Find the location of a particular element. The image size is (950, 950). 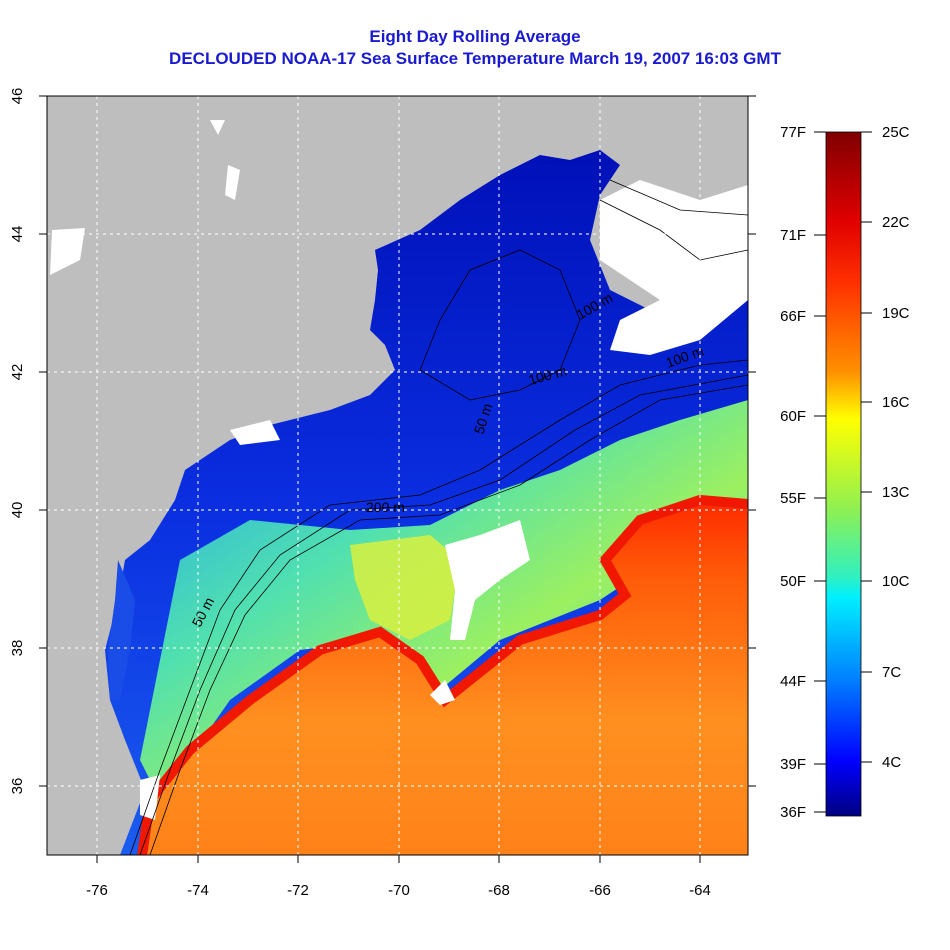

x-tick-label: -68 is located at coordinates (499, 890).